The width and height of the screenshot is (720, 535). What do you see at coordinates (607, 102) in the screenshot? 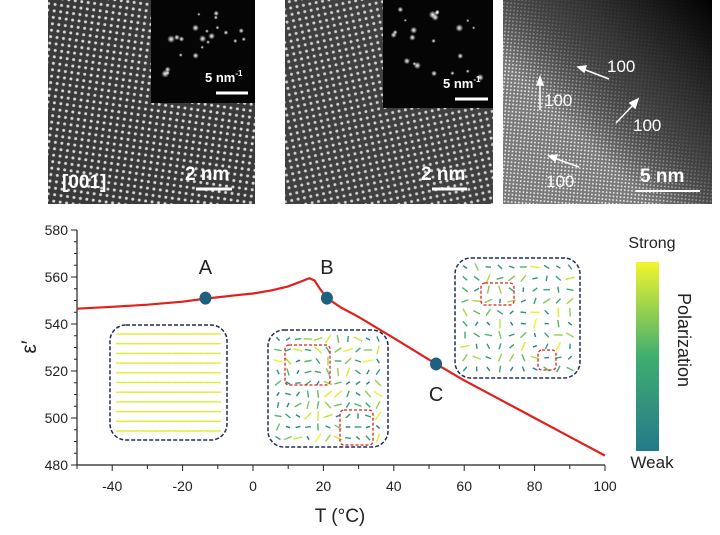
I see `micrograph-panel-3: 100 100 100 100 5 nm` at bounding box center [607, 102].